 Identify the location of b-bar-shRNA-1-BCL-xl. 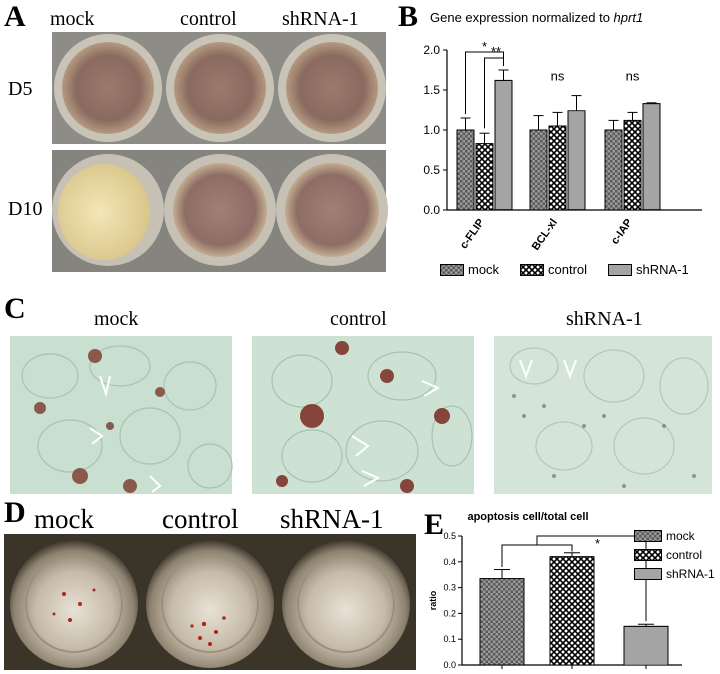
(576, 160).